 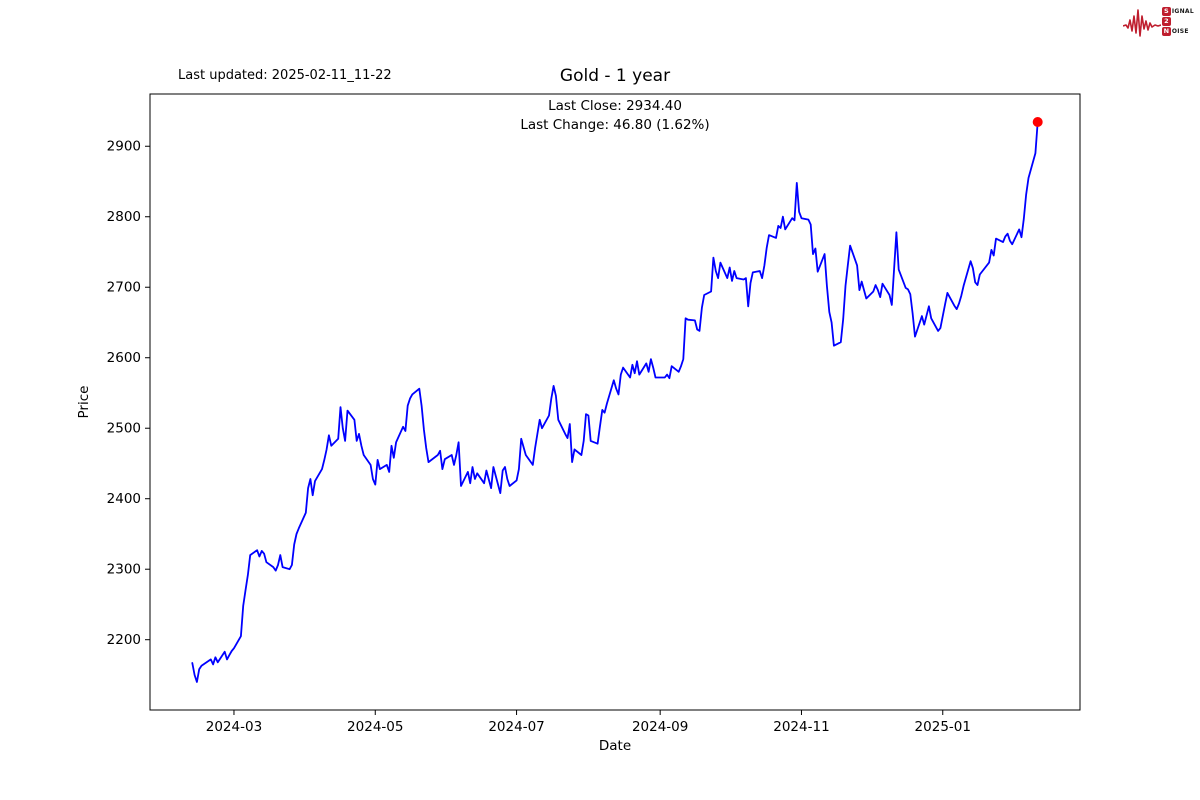 I want to click on y-tick-label: 2200, so click(x=124, y=640).